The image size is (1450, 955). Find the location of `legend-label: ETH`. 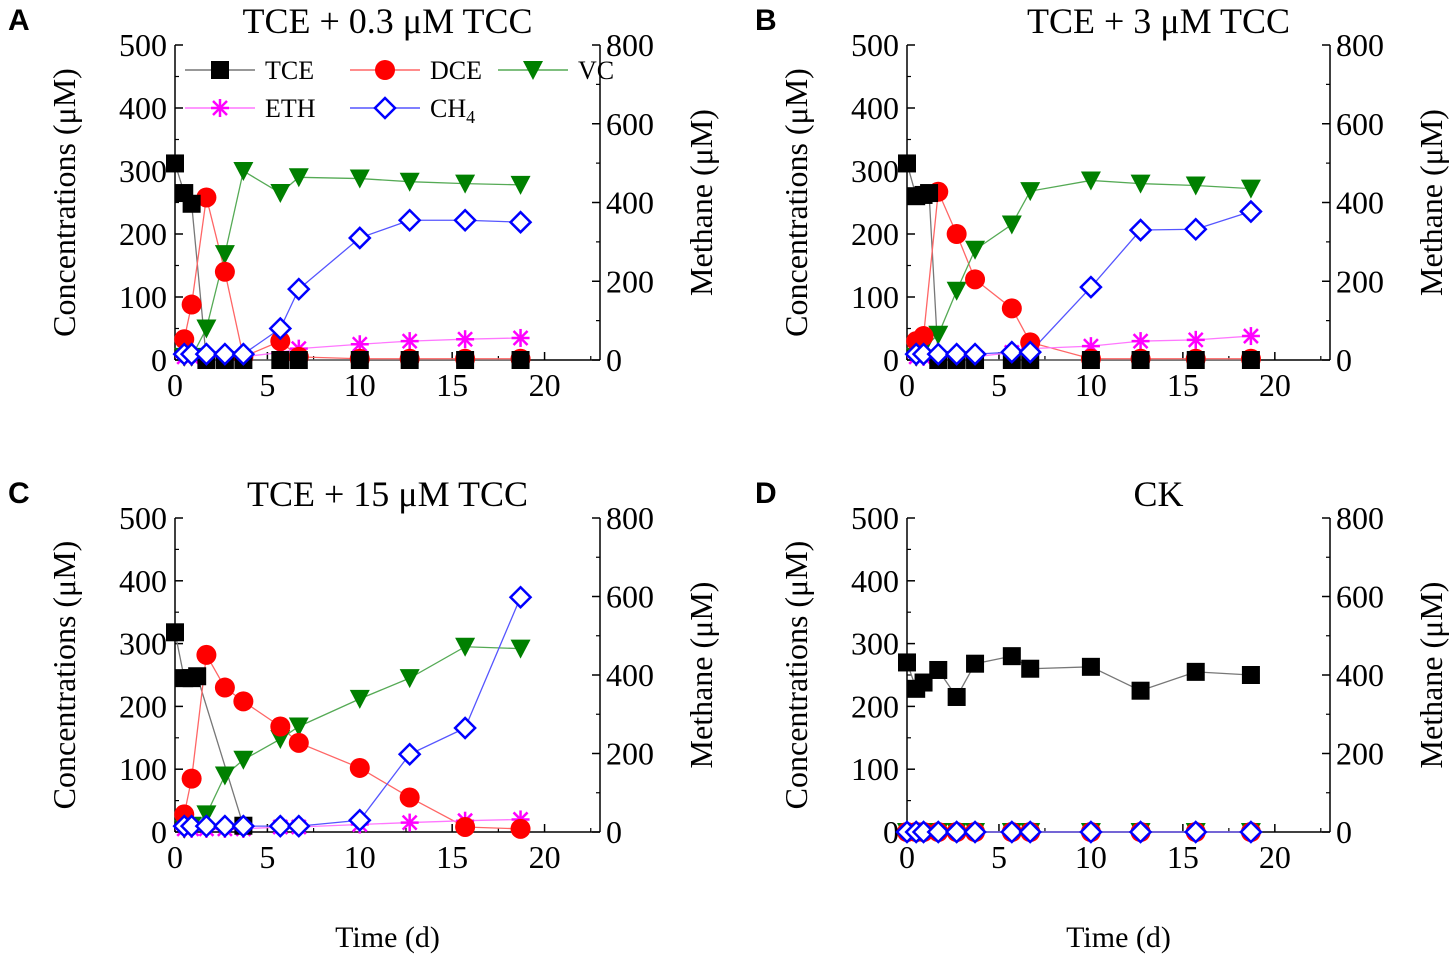

legend-label: ETH is located at coordinates (290, 108).